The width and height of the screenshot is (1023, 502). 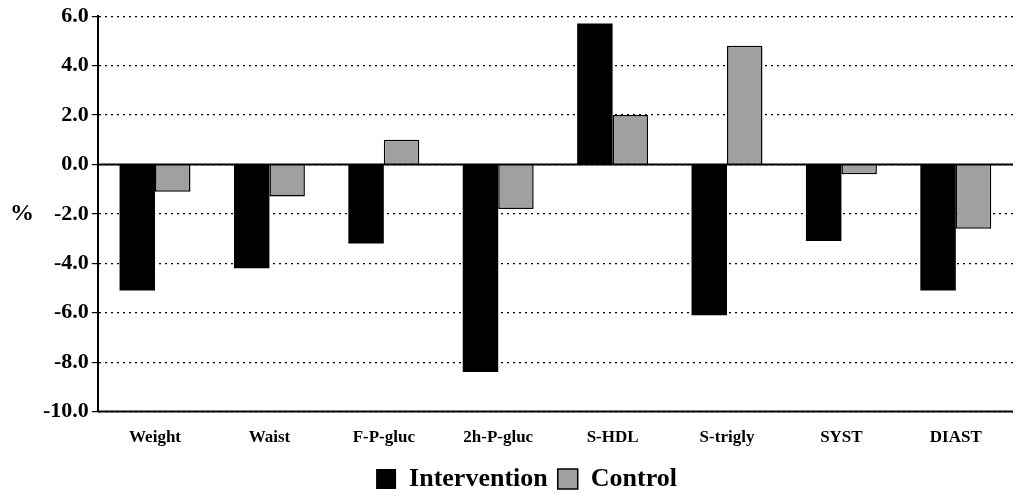 I want to click on y-tick-label: -6.0, so click(x=71, y=311).